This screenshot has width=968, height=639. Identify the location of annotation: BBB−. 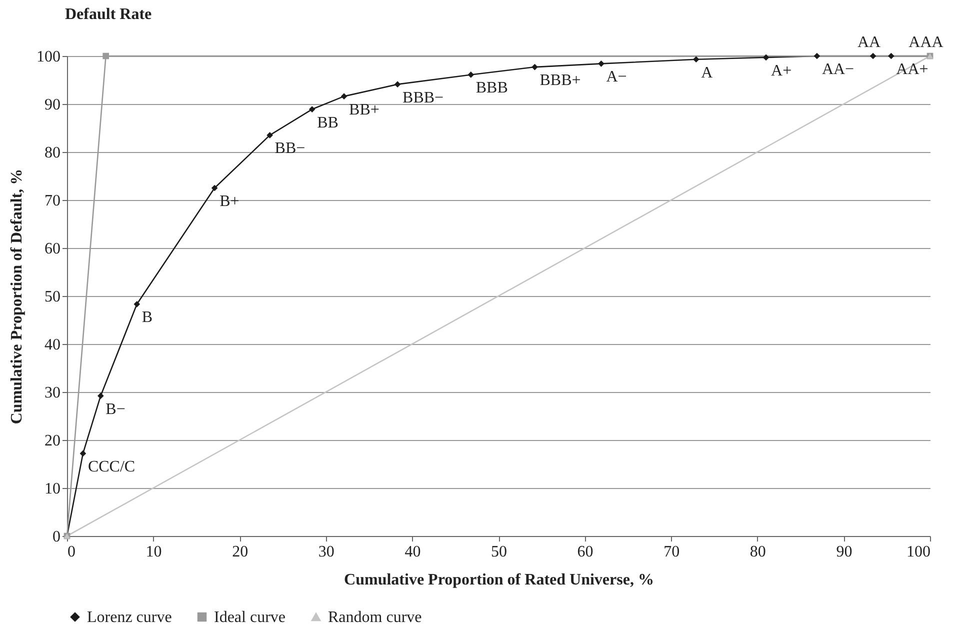
(423, 97).